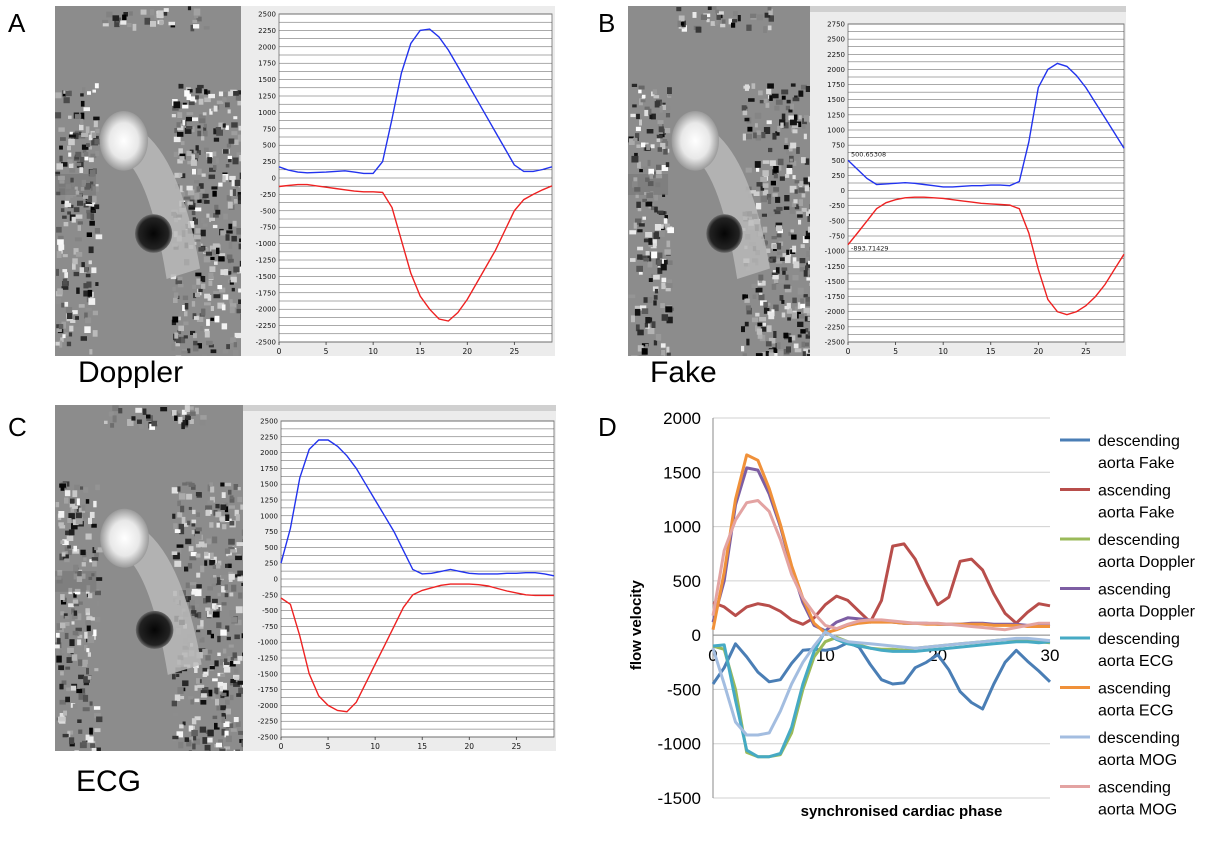 This screenshot has height=847, width=1225. Describe the element at coordinates (836, 25) in the screenshot. I see `y-tick-label: 2750` at that location.